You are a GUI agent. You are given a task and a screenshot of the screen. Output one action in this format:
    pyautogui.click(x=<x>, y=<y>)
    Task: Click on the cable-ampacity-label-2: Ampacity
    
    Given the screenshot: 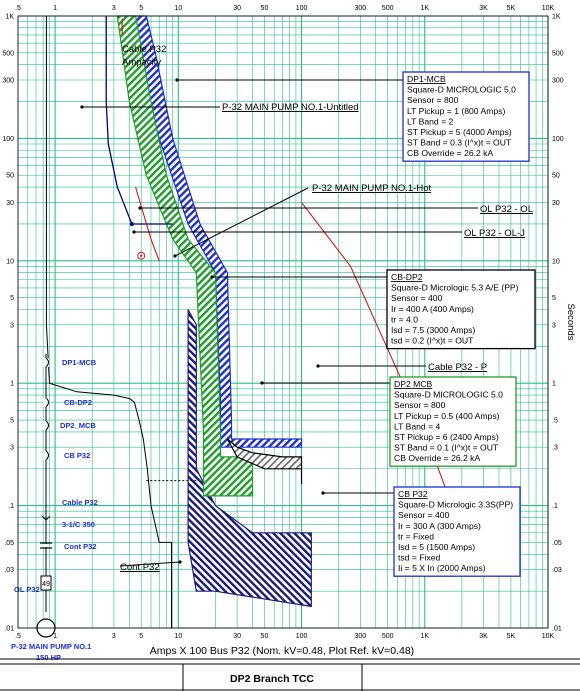 What is the action you would take?
    pyautogui.click(x=141, y=62)
    